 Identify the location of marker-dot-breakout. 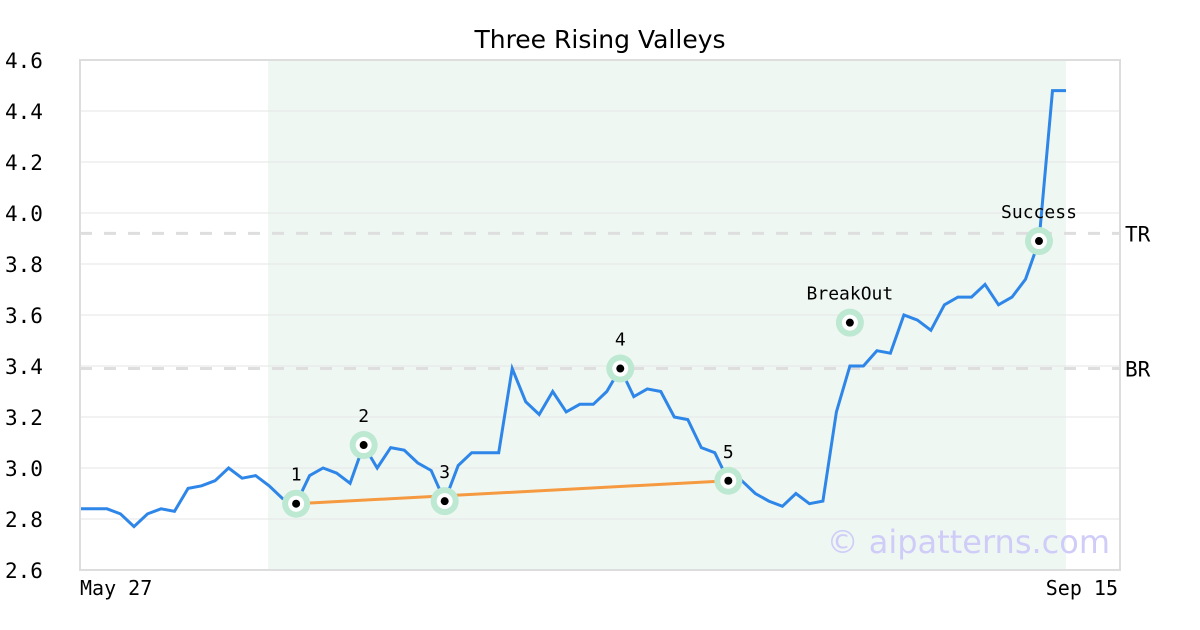
(849, 322).